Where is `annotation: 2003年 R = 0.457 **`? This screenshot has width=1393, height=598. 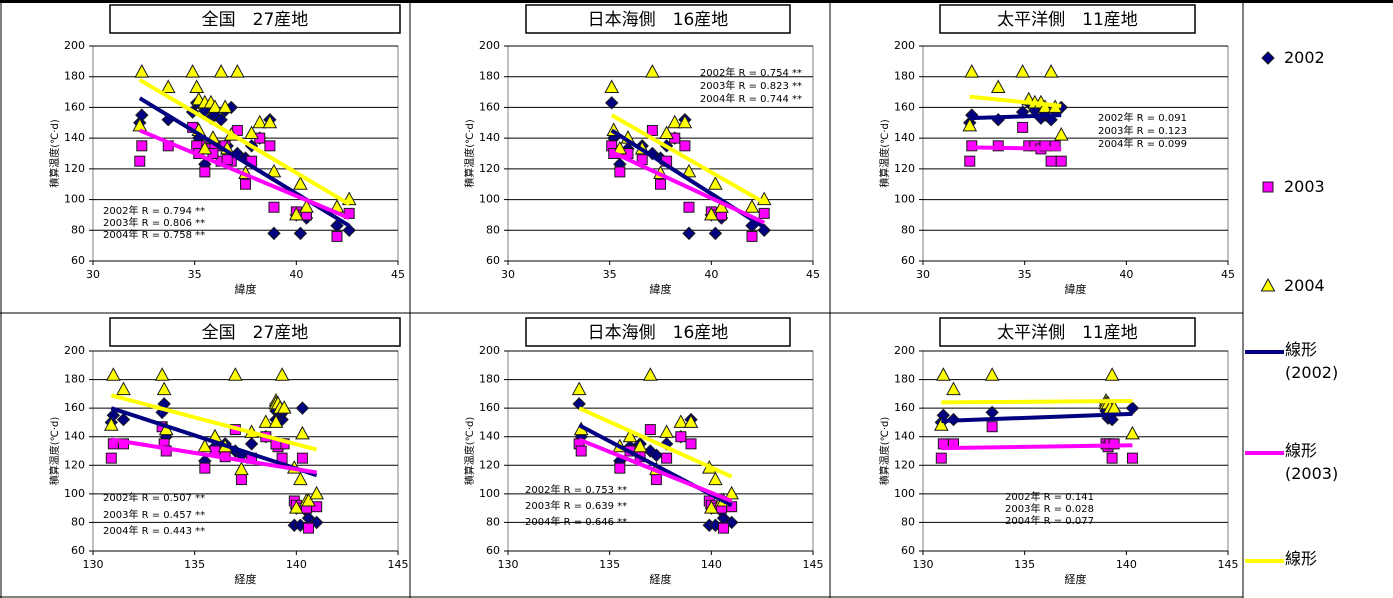
annotation: 2003年 R = 0.457 ** is located at coordinates (154, 514).